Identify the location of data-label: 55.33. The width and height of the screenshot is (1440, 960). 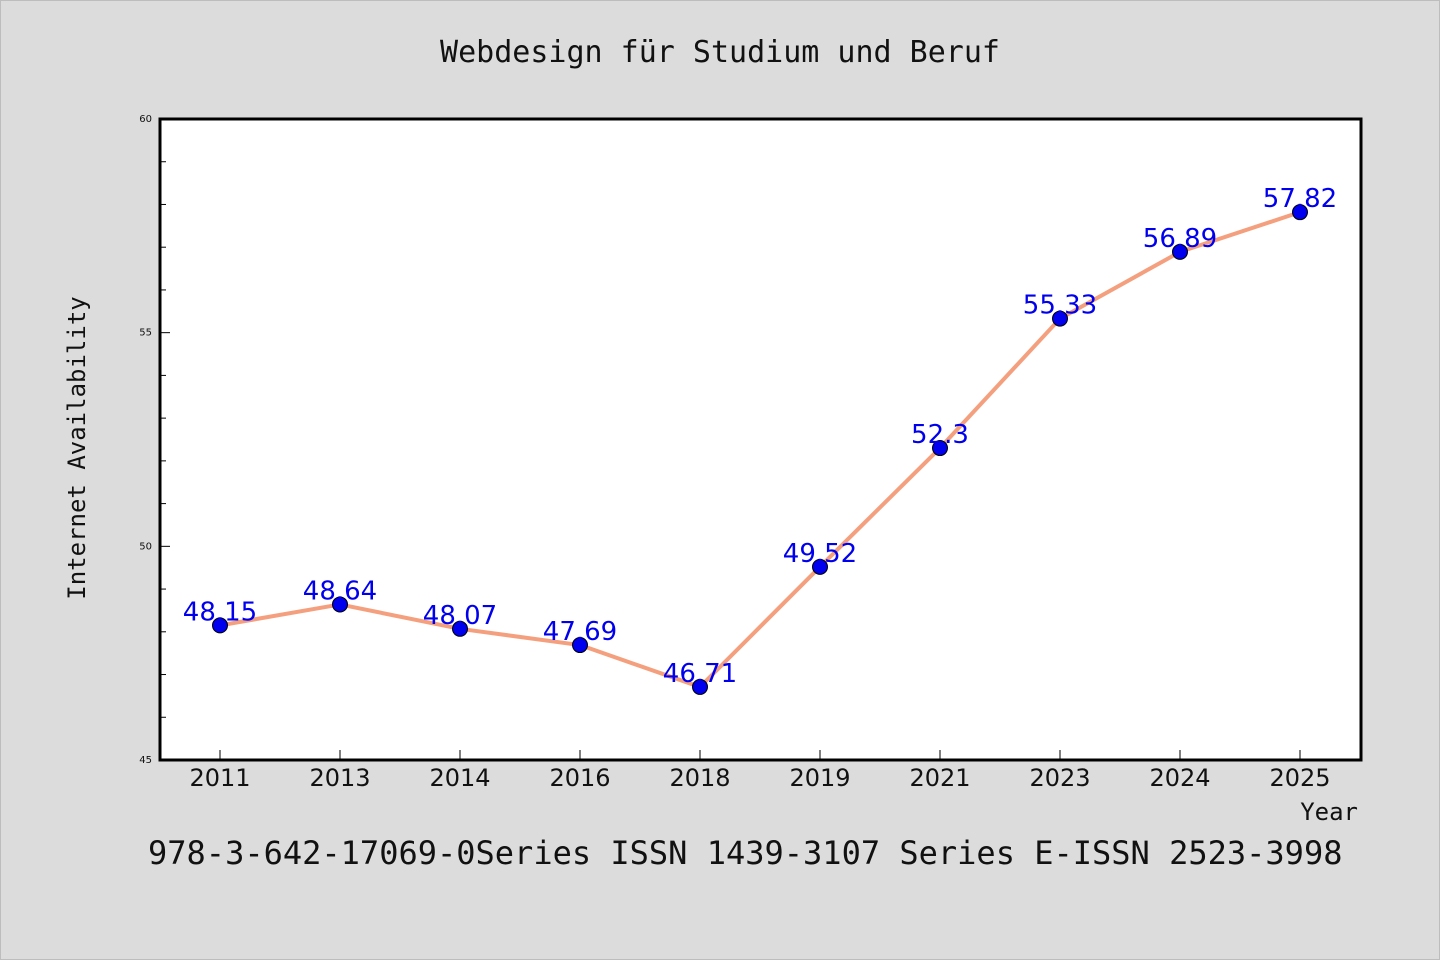
(1060, 306).